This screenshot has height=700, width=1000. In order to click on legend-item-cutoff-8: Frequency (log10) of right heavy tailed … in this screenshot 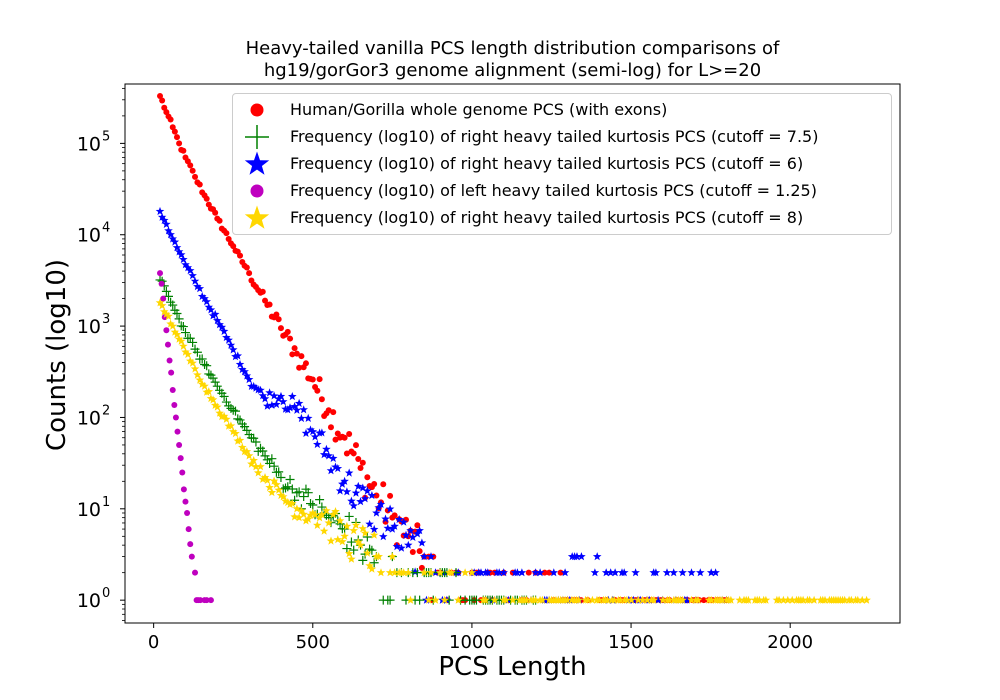, I will do `click(562, 218)`.